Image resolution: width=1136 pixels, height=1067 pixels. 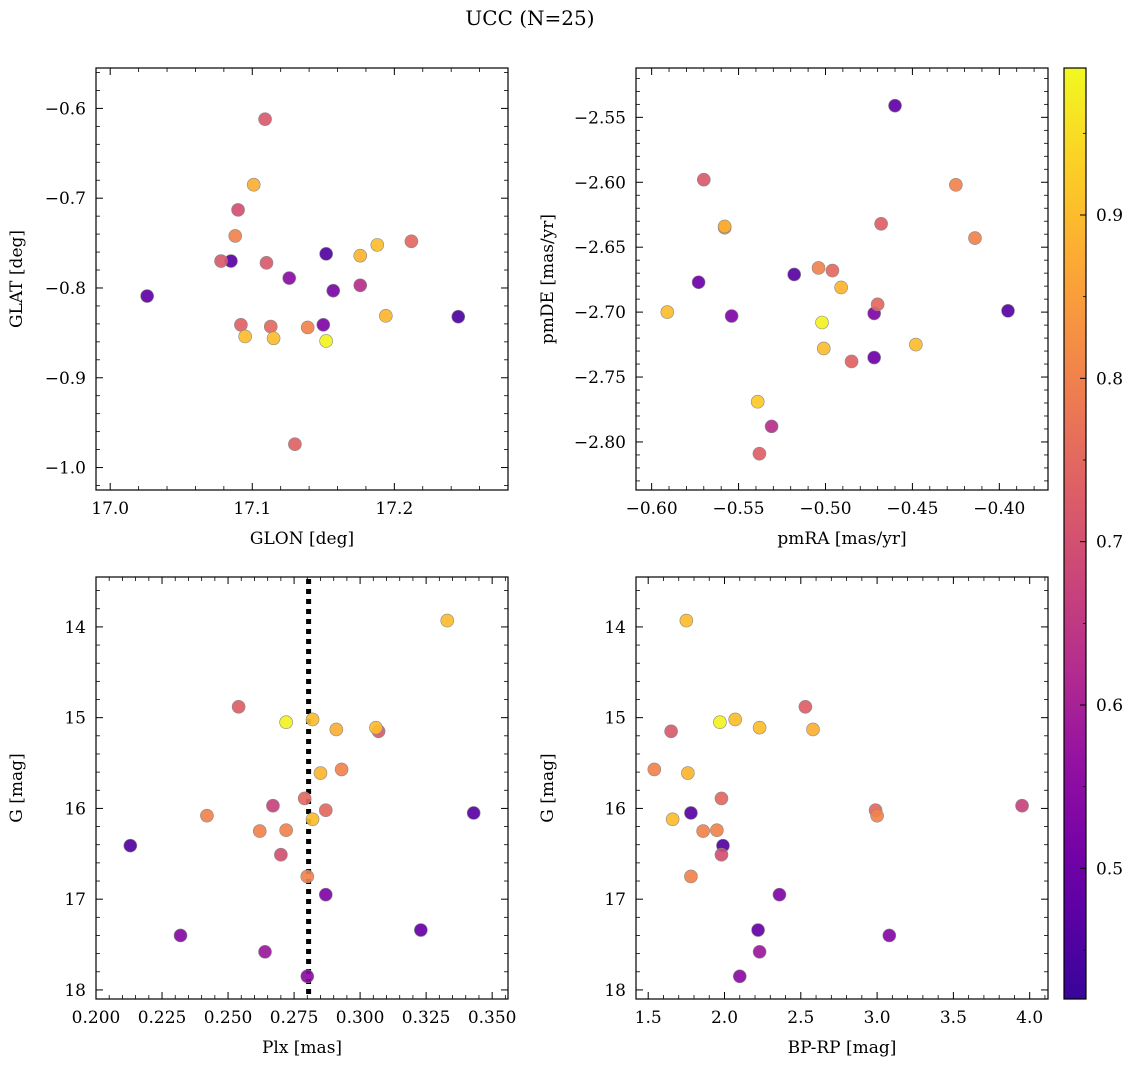 What do you see at coordinates (162, 1018) in the screenshot?
I see `x-tick-label: 0.225` at bounding box center [162, 1018].